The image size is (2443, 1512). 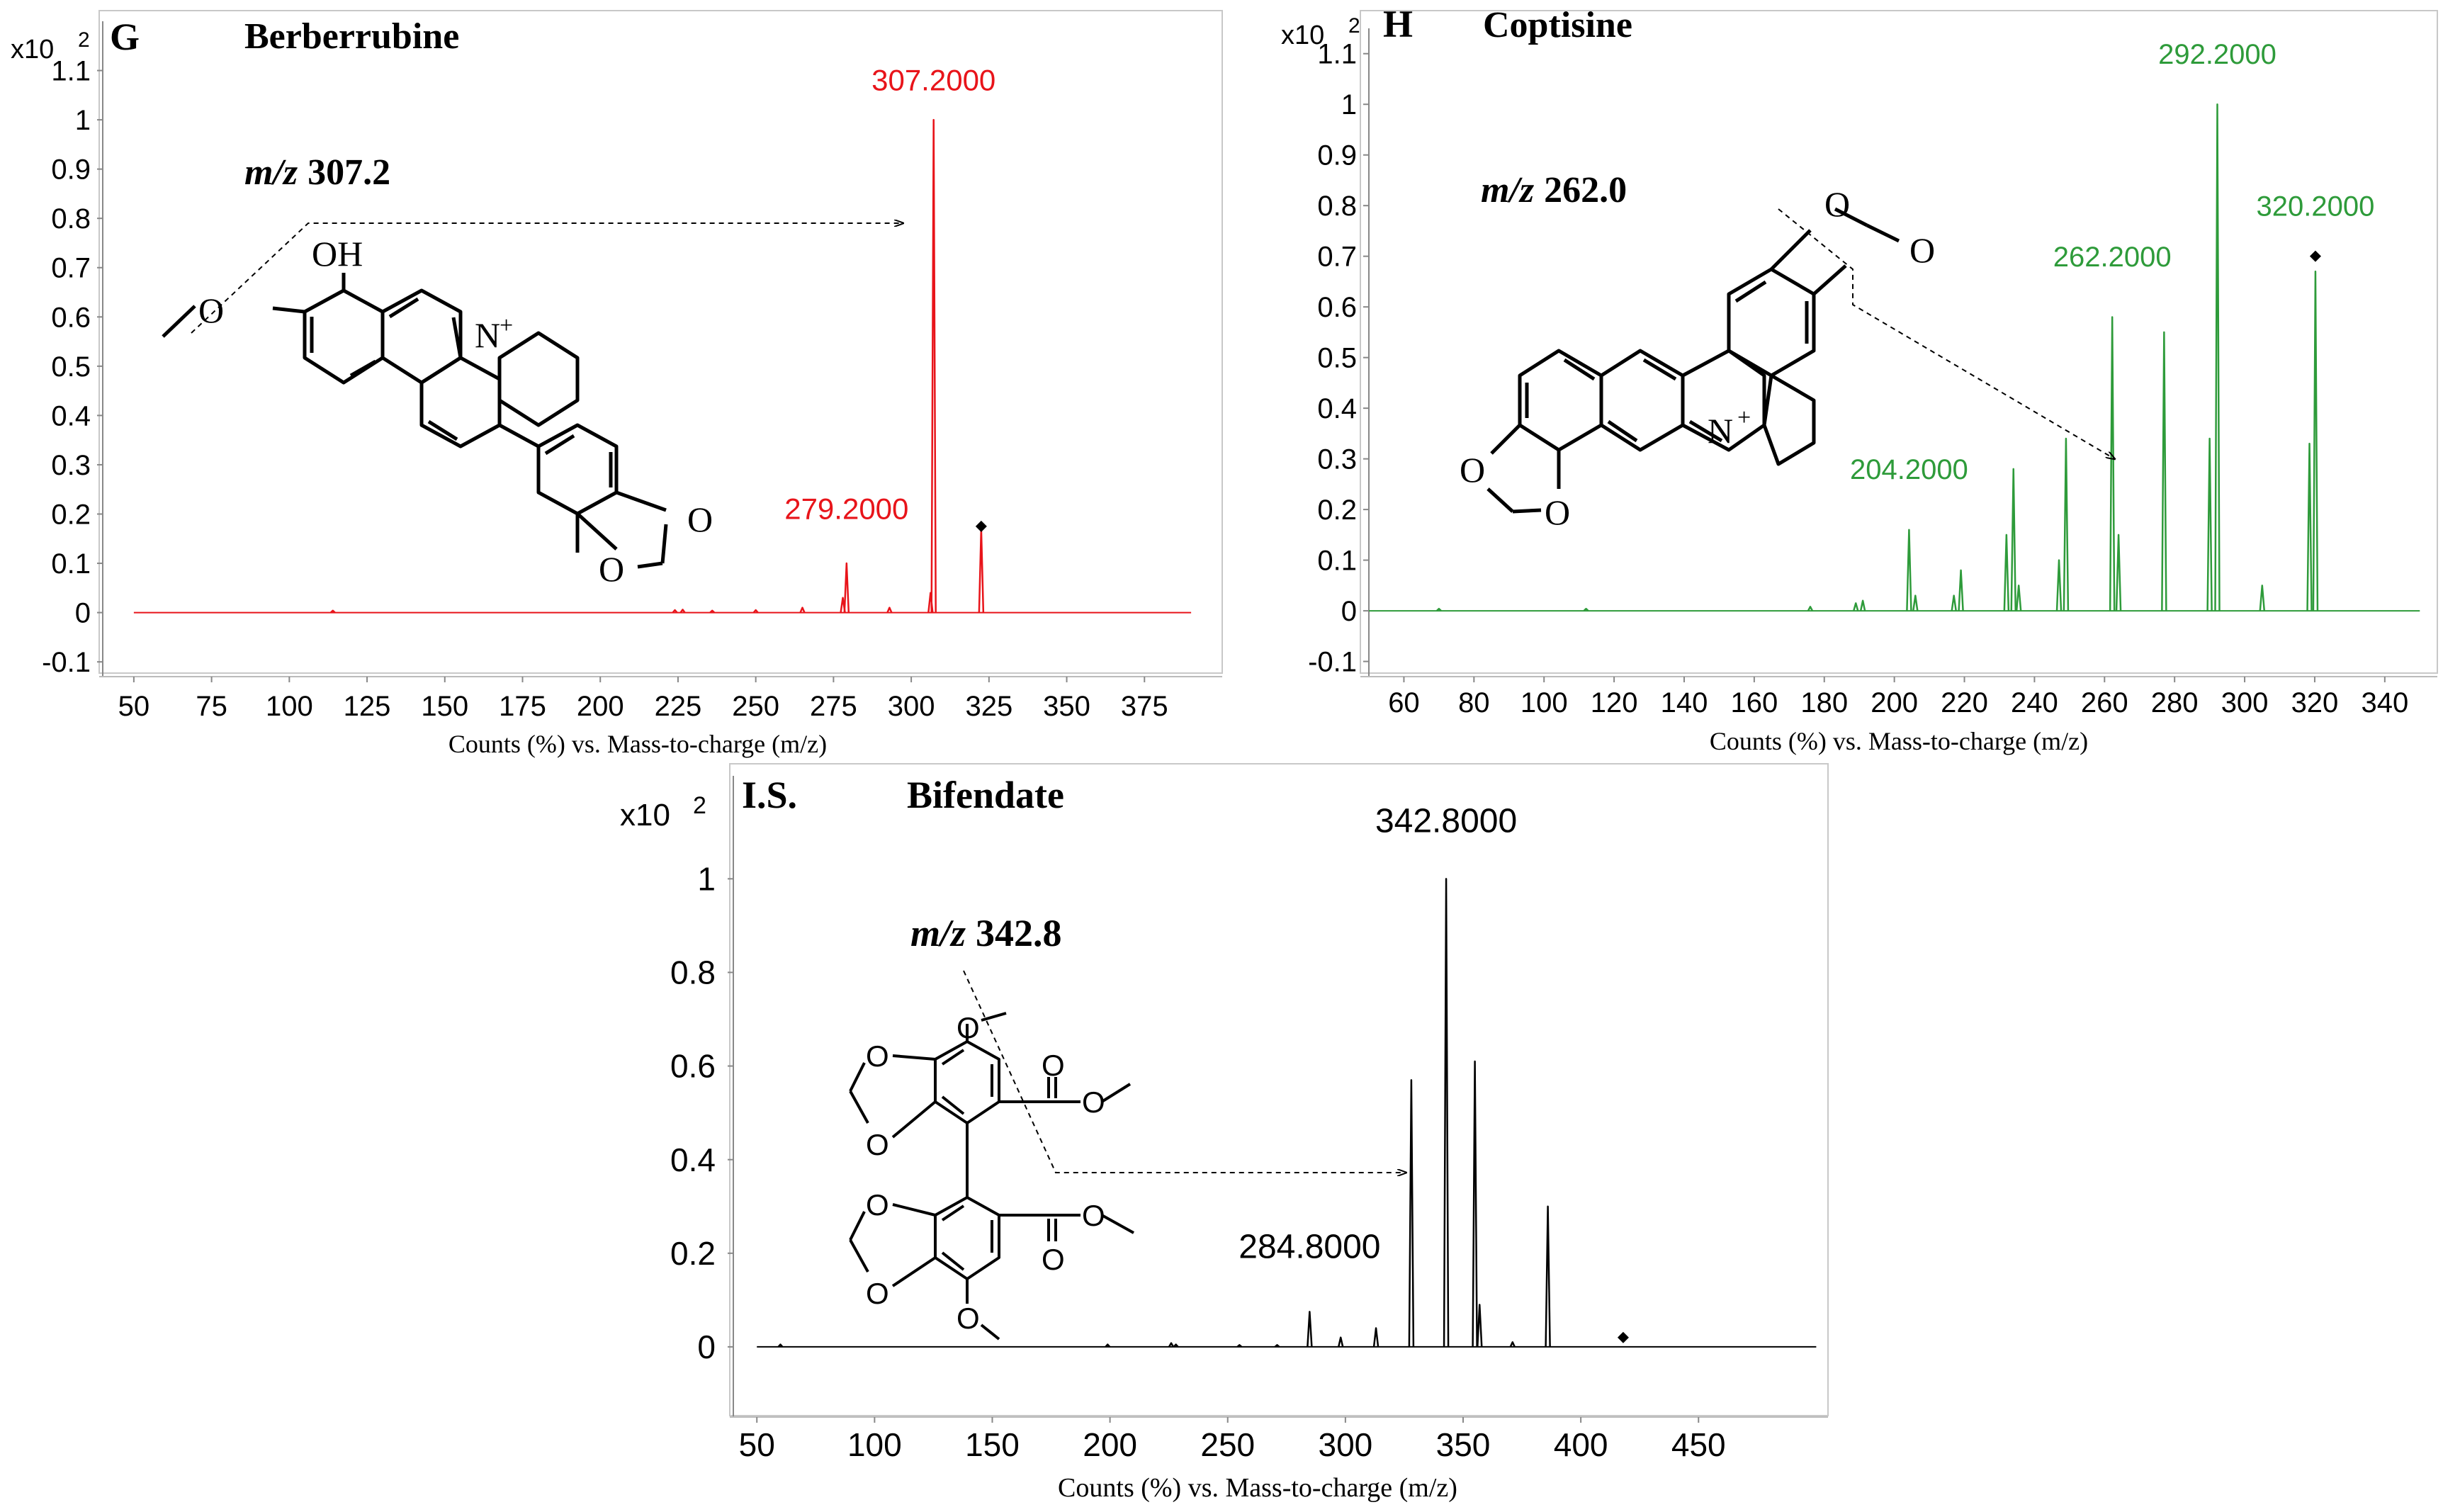 What do you see at coordinates (344, 336) in the screenshot?
I see `ring-a` at bounding box center [344, 336].